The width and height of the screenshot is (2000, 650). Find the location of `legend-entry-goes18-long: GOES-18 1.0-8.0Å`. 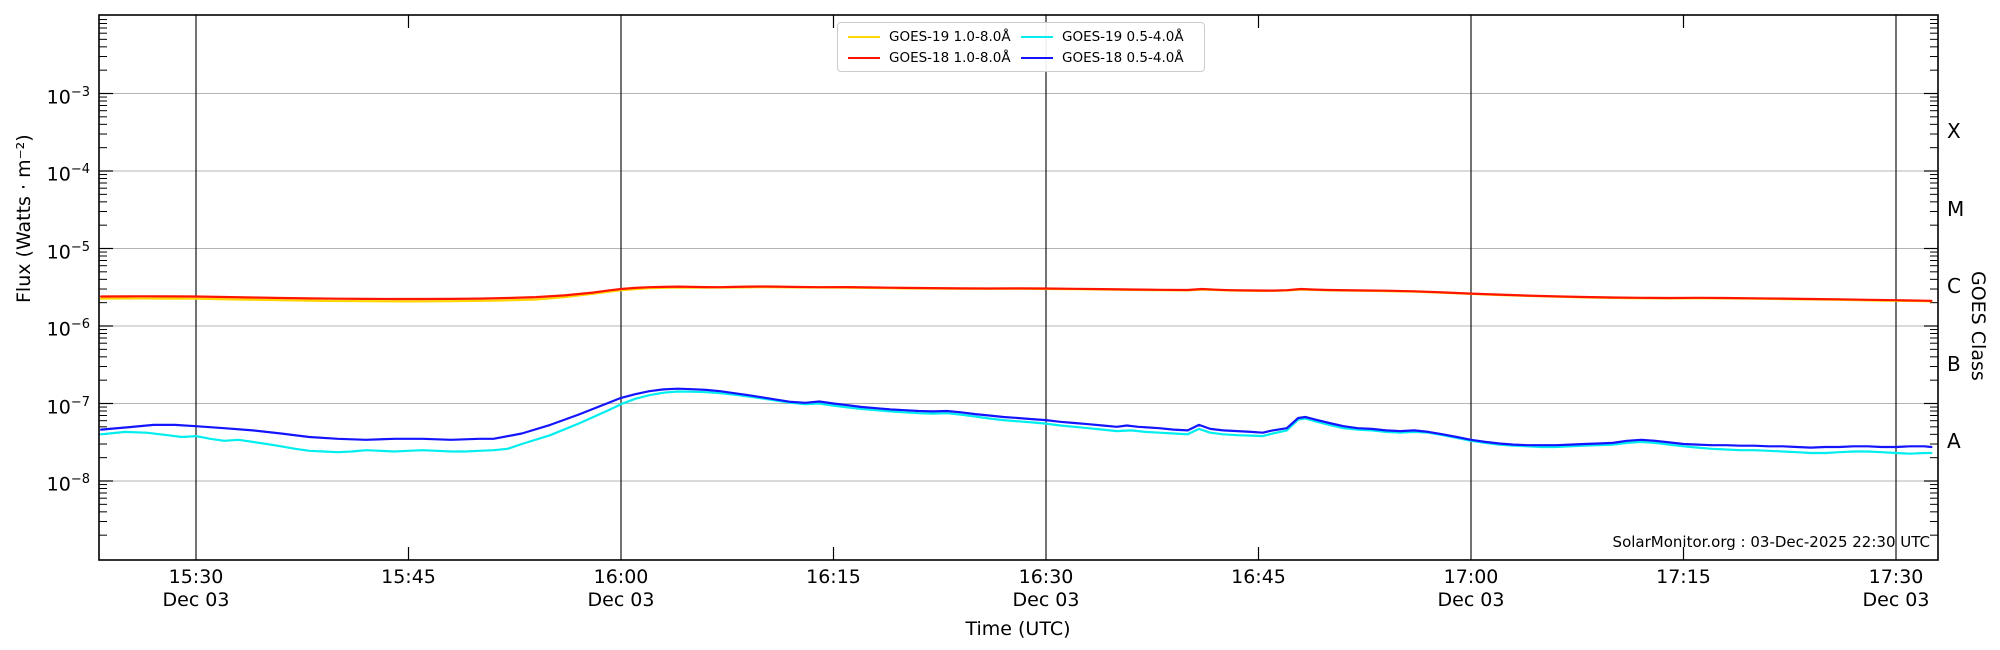

legend-entry-goes18-long: GOES-18 1.0-8.0Å is located at coordinates (934, 58).